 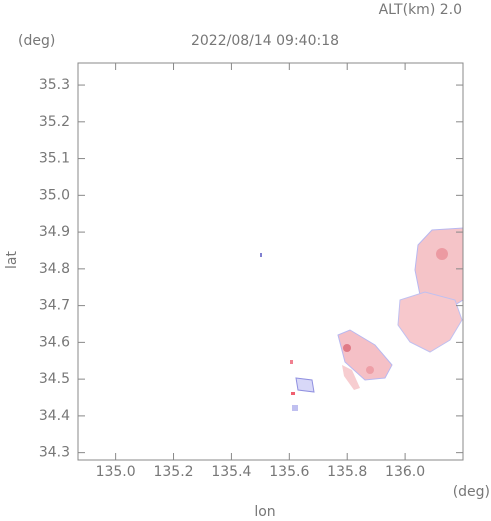 What do you see at coordinates (116, 472) in the screenshot?
I see `x-tick-label: 135.0` at bounding box center [116, 472].